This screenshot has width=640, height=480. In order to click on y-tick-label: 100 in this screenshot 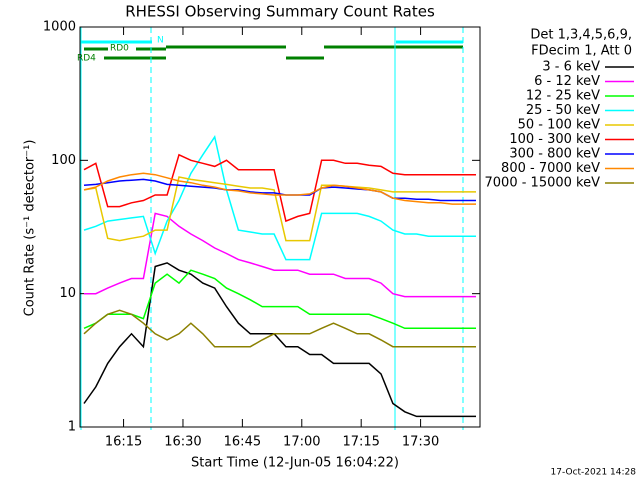, I will do `click(63, 160)`.